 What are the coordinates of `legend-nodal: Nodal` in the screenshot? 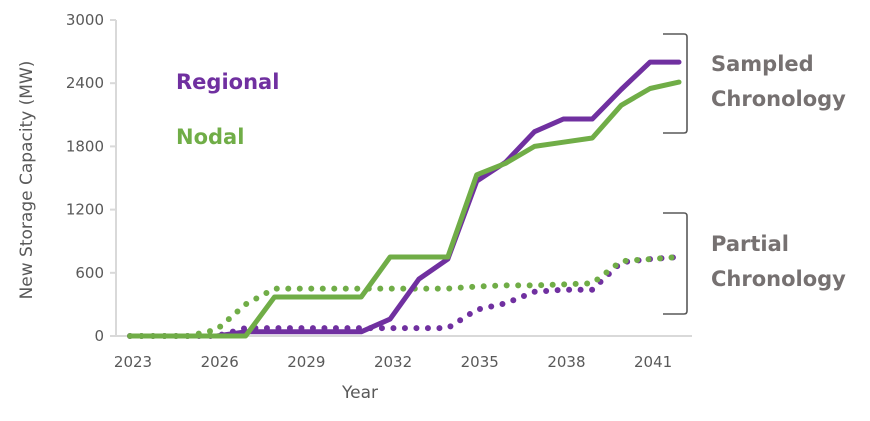 It's located at (210, 137).